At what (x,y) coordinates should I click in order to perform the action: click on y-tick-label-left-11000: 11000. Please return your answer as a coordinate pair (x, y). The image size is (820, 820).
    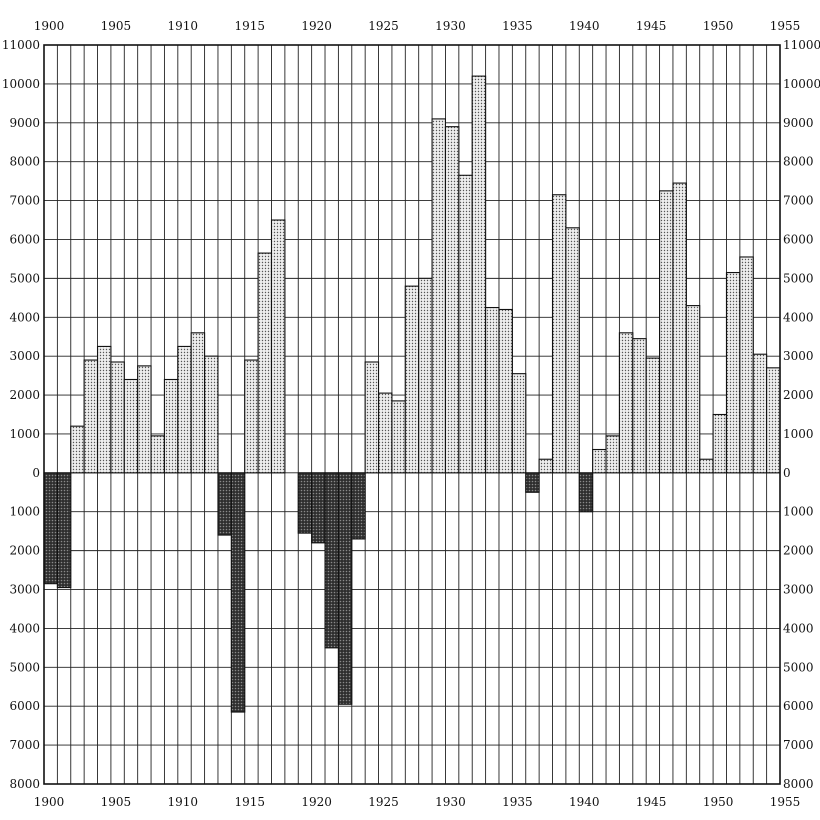
    Looking at the image, I should click on (21, 45).